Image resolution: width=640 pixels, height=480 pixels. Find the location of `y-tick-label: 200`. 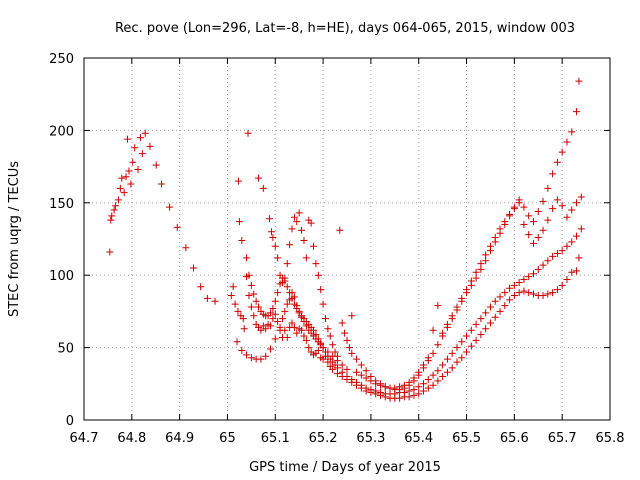

y-tick-label: 200 is located at coordinates (61, 131).